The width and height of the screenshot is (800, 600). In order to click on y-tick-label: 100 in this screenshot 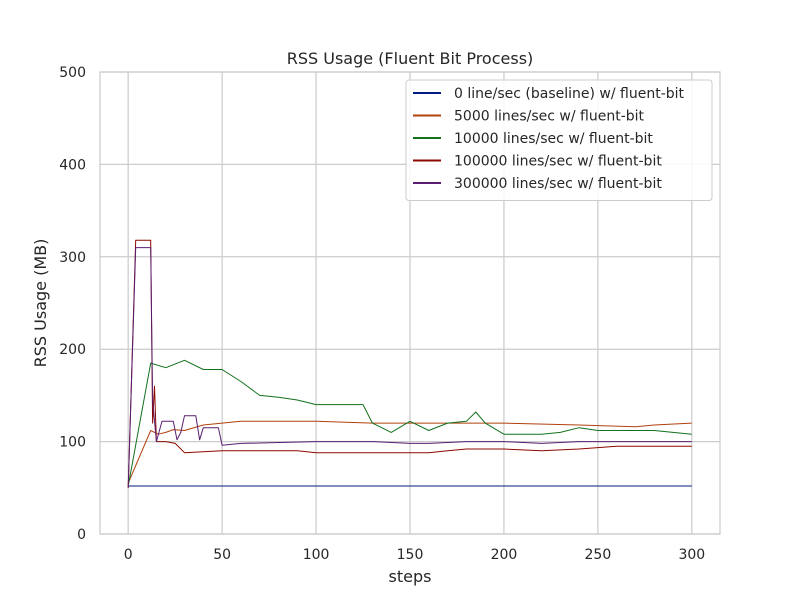, I will do `click(72, 443)`.